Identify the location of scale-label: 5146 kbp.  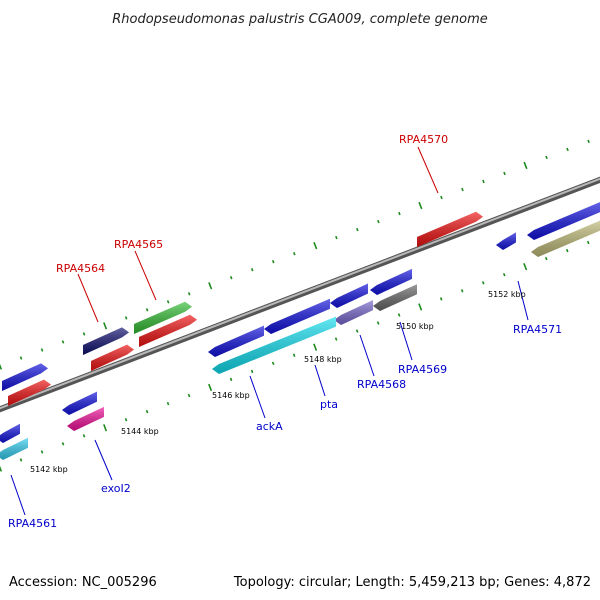
(231, 395).